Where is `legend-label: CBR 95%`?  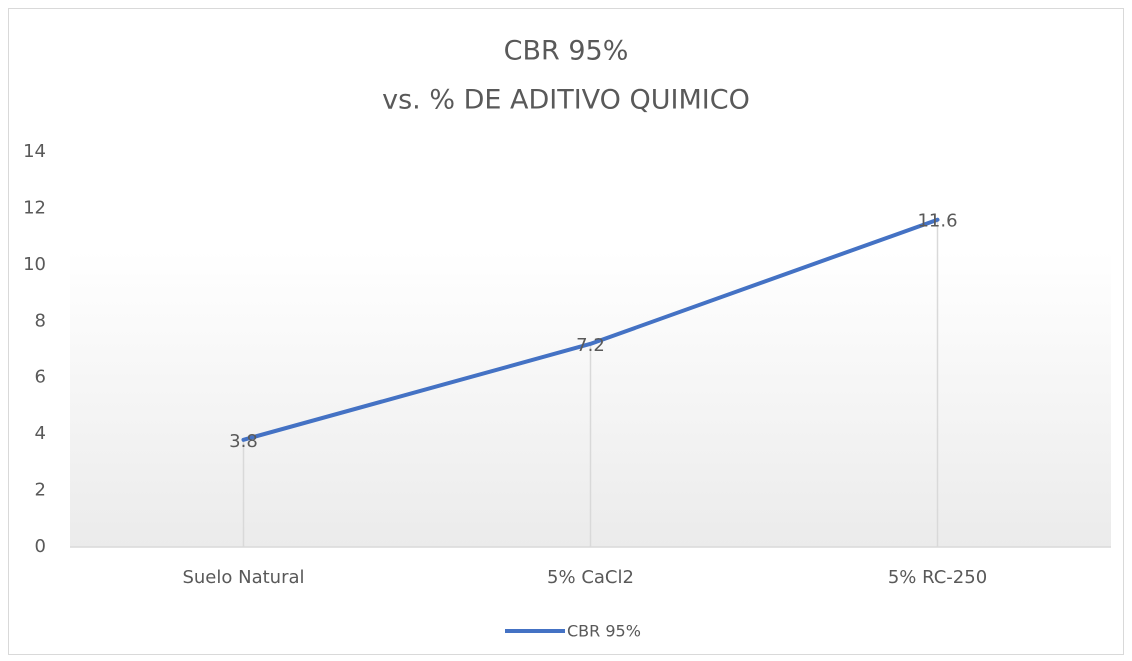
legend-label: CBR 95% is located at coordinates (604, 631).